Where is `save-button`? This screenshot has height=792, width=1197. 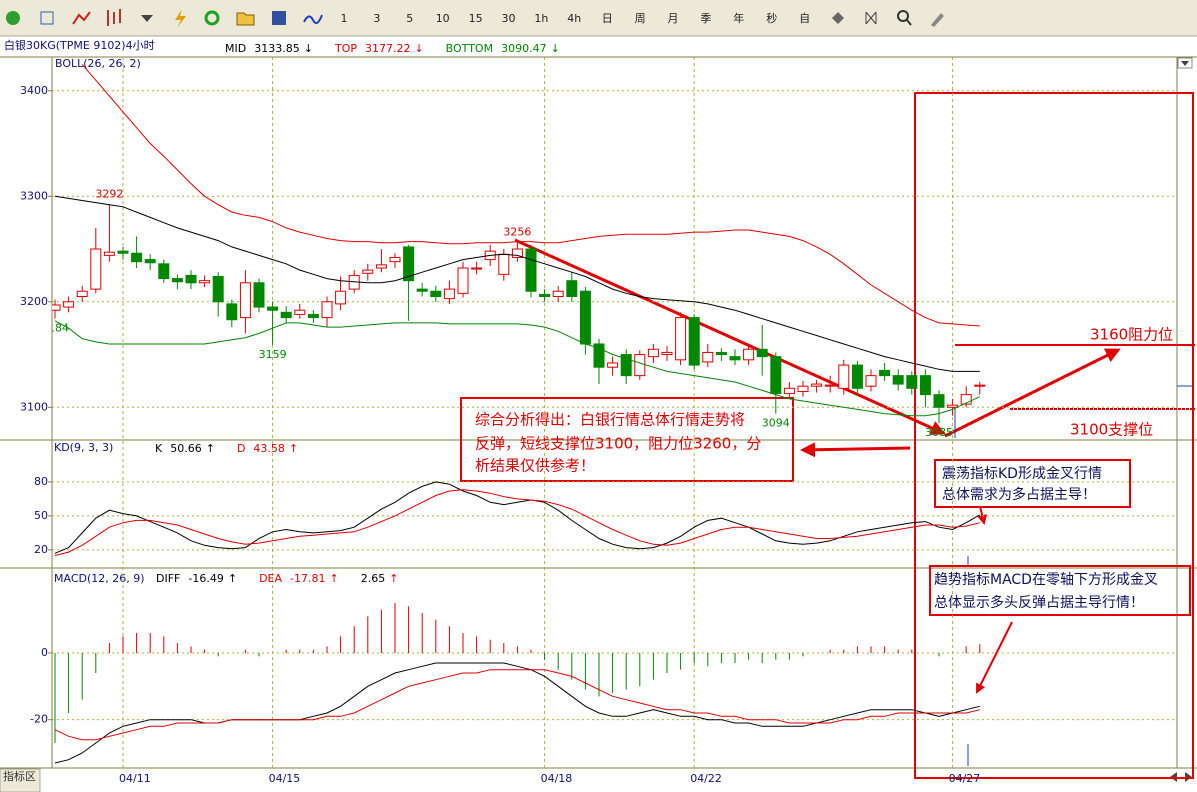 save-button is located at coordinates (279, 18).